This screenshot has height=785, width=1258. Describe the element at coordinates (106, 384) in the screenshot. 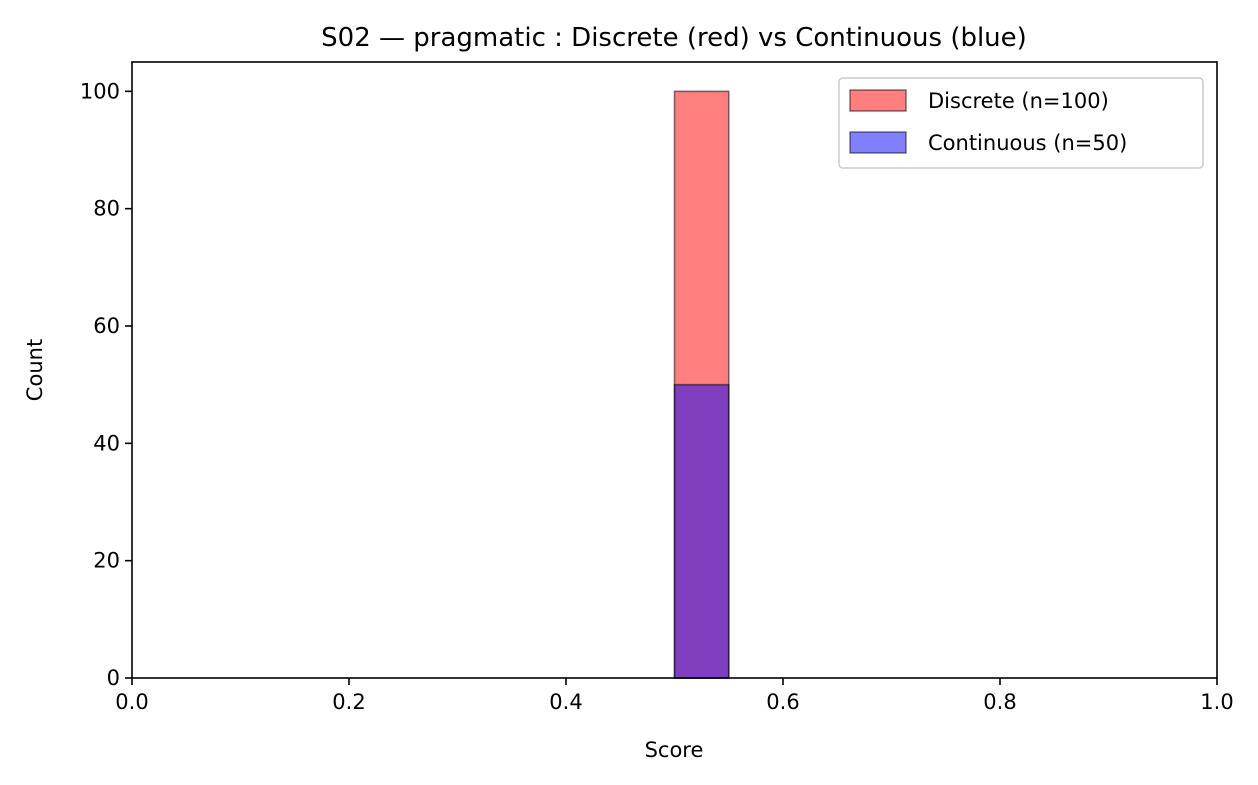

I see `y-axis-ticks: 0 20 40 60 80 100` at that location.